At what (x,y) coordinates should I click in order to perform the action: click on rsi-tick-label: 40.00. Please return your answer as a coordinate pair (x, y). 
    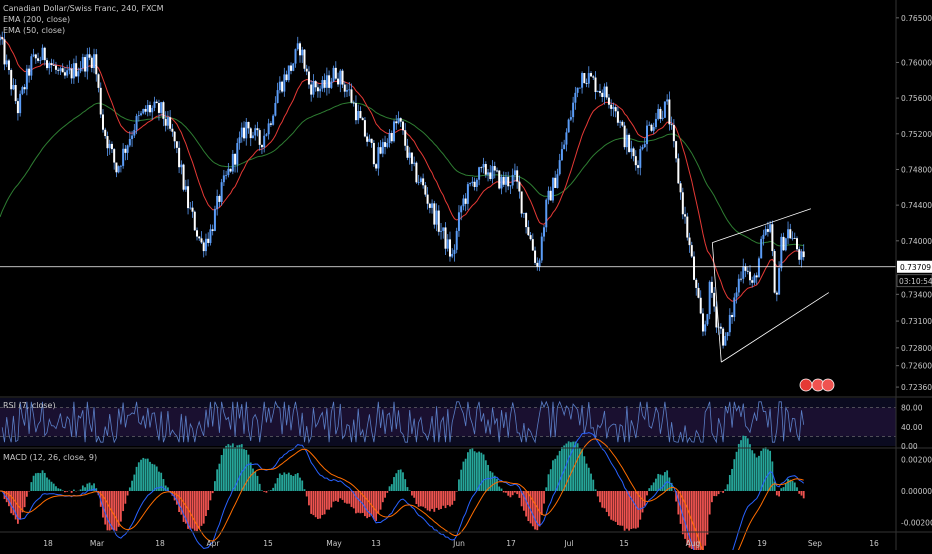
    Looking at the image, I should click on (912, 427).